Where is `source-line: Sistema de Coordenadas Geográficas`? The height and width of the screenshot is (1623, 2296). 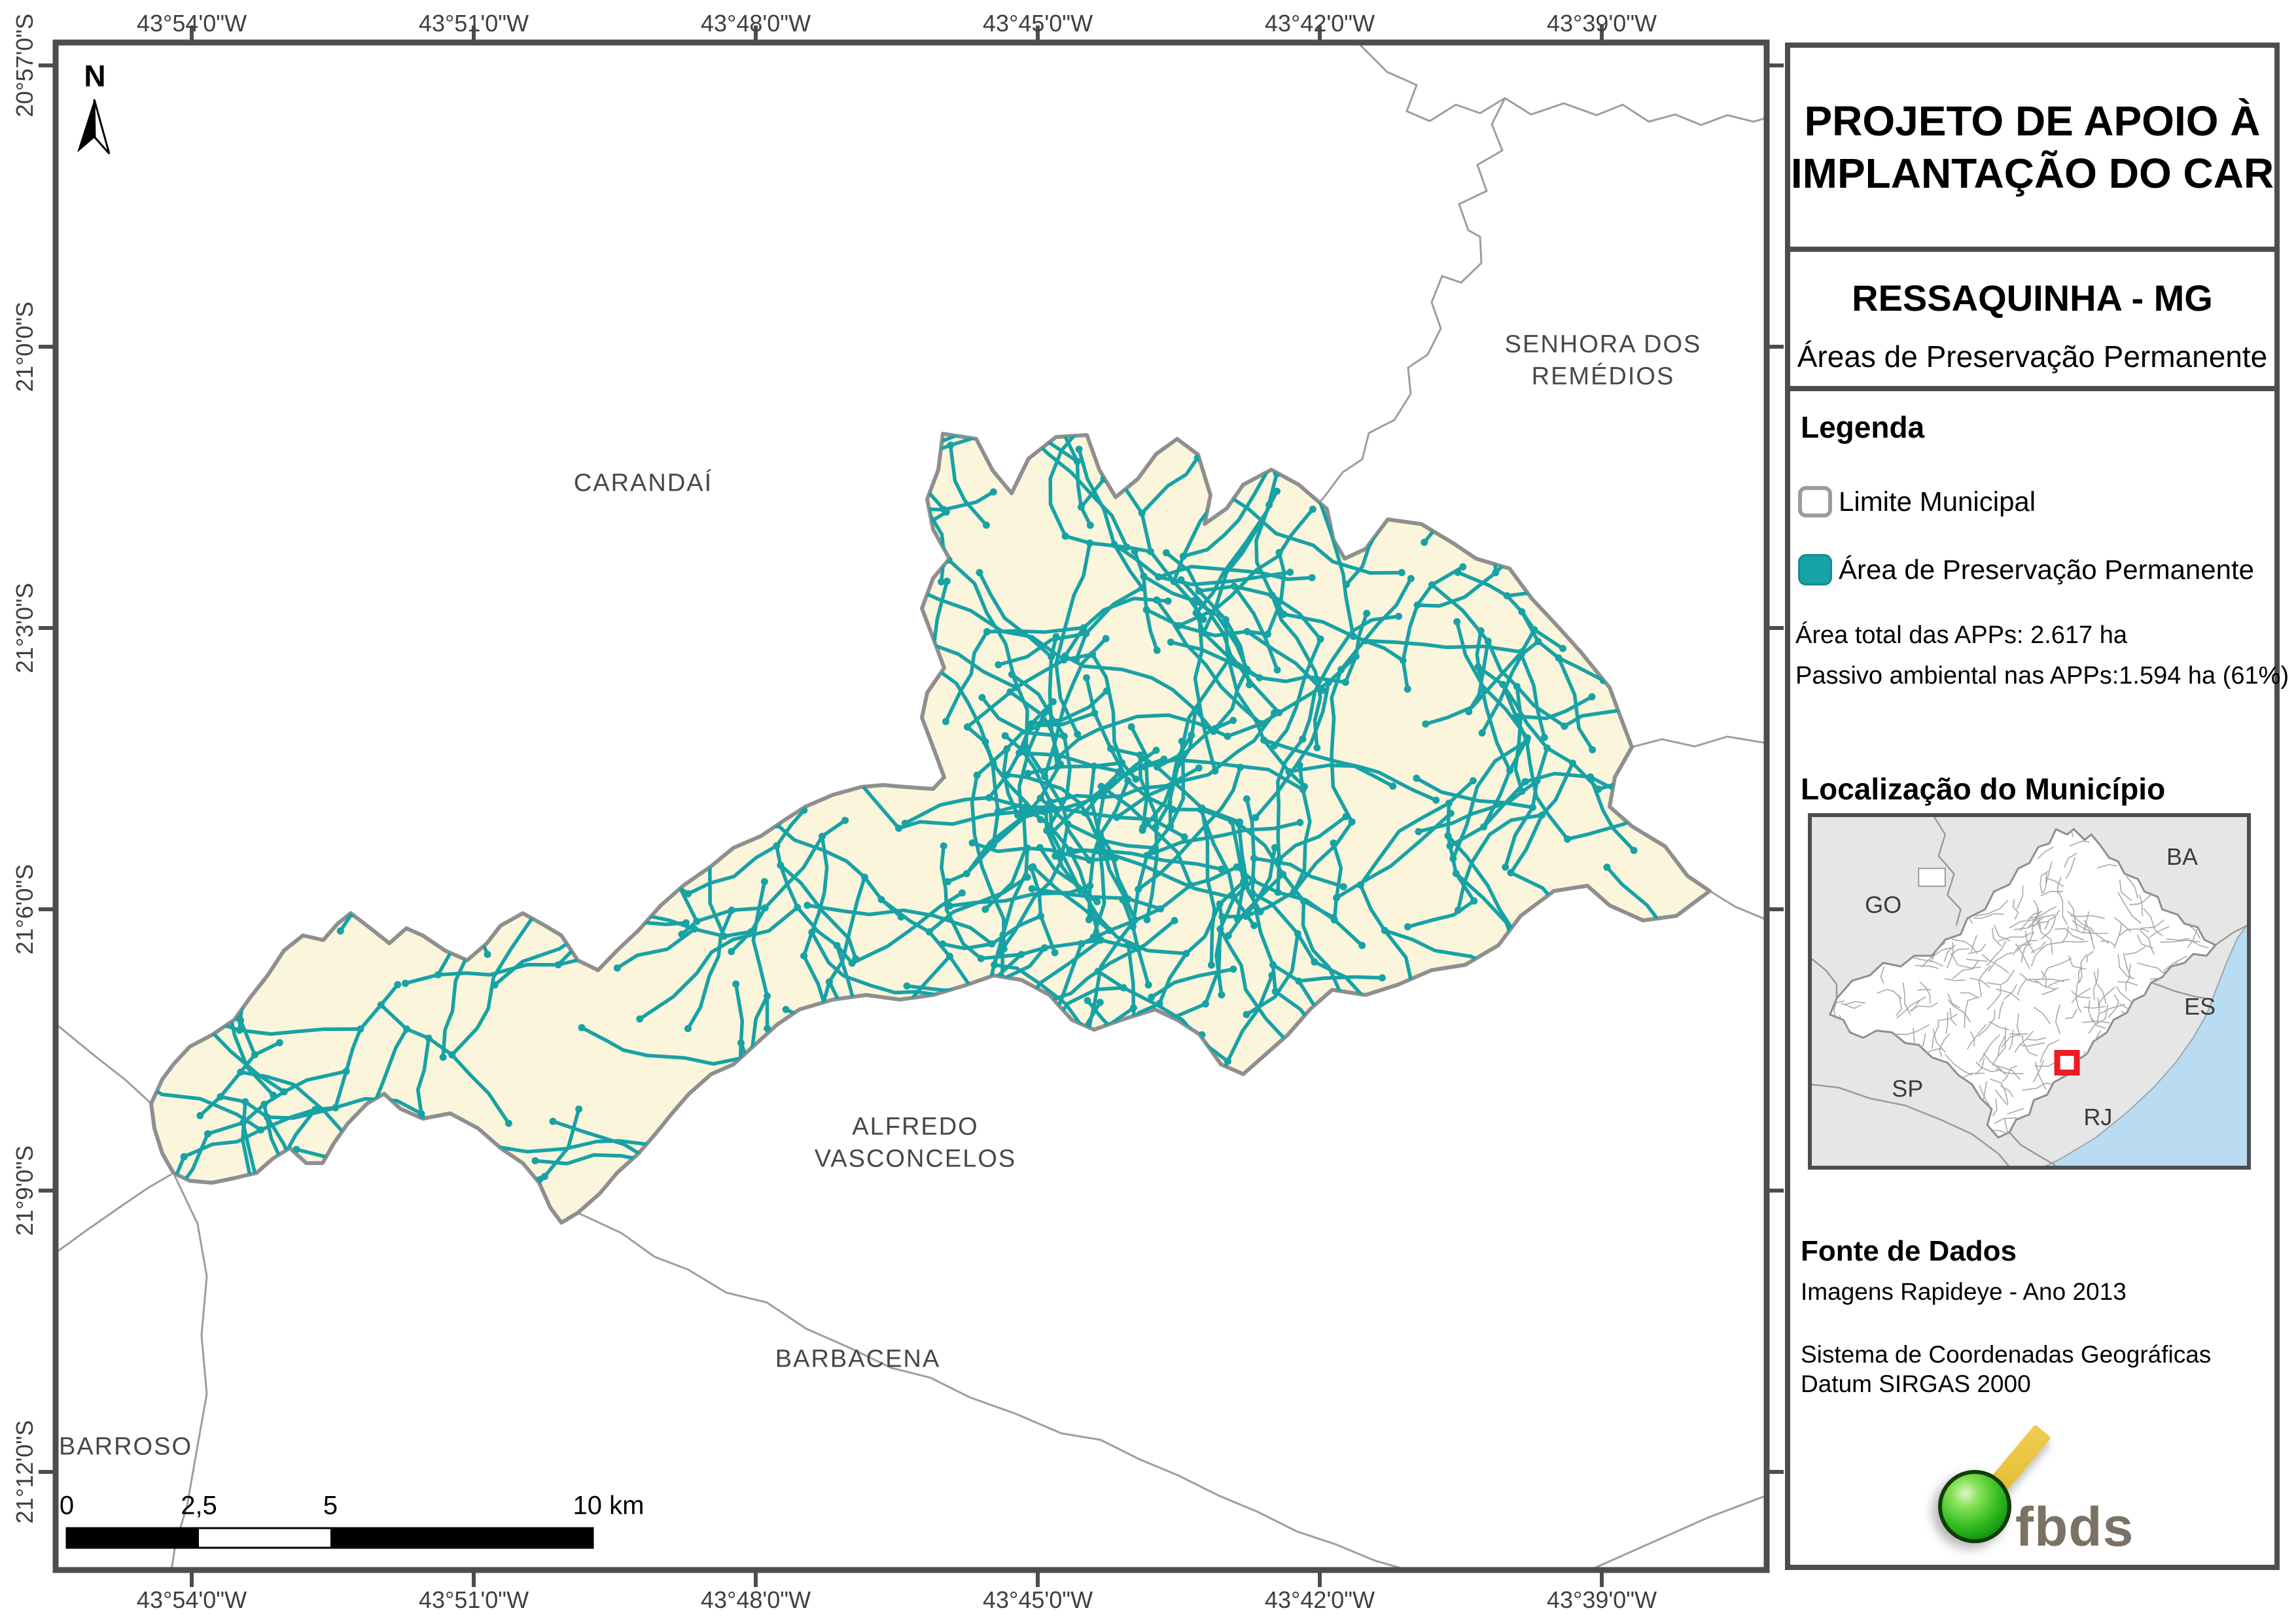
source-line: Sistema de Coordenadas Geográficas is located at coordinates (2006, 1355).